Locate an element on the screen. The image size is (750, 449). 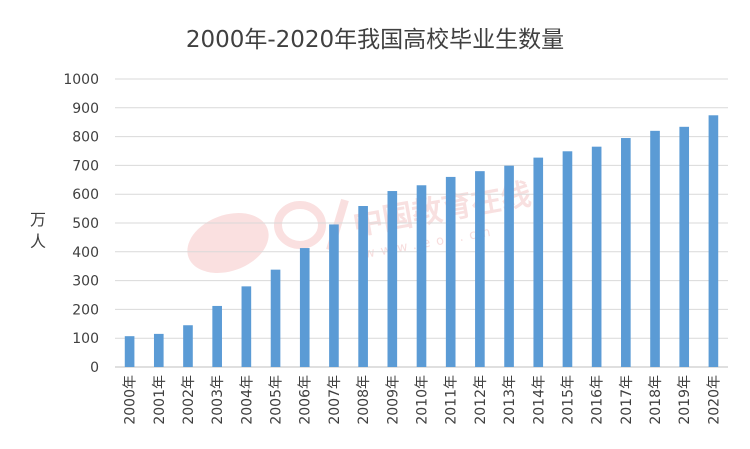
x-tick-label: 2001年 is located at coordinates (160, 400).